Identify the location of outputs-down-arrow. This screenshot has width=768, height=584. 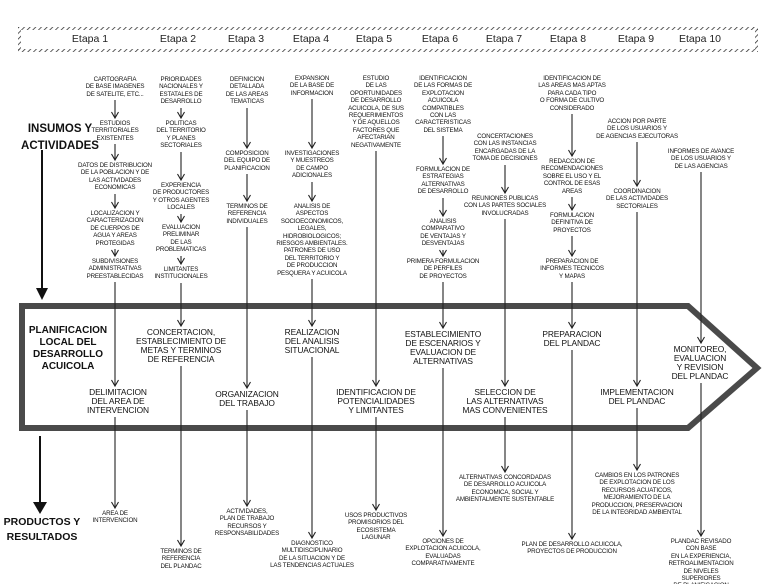
(40, 475).